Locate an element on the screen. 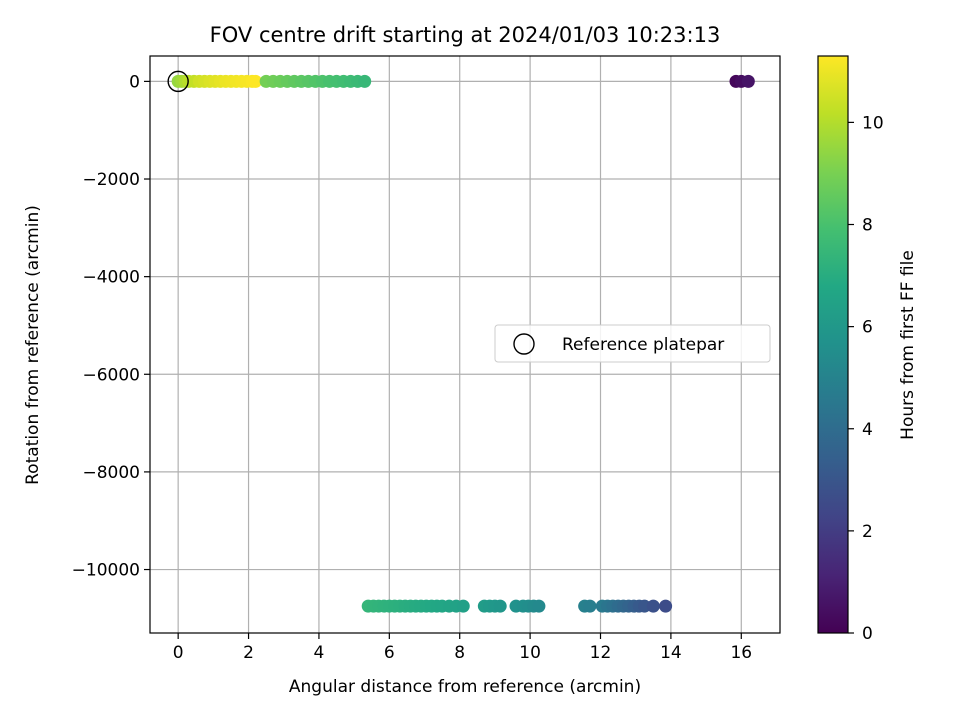  legend-box is located at coordinates (632, 343).